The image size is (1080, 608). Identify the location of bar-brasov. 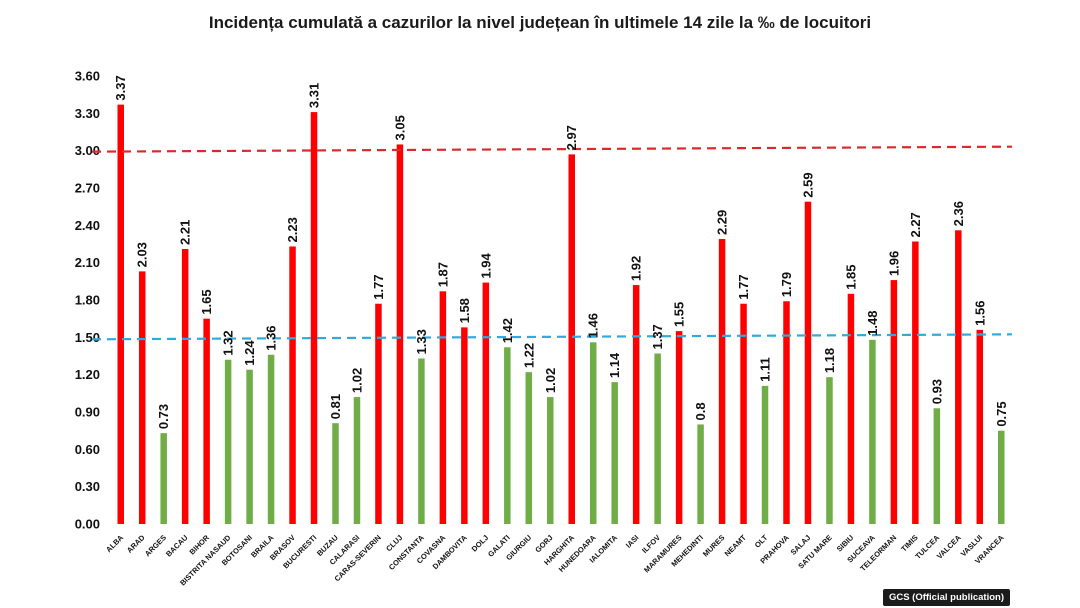
(292, 385).